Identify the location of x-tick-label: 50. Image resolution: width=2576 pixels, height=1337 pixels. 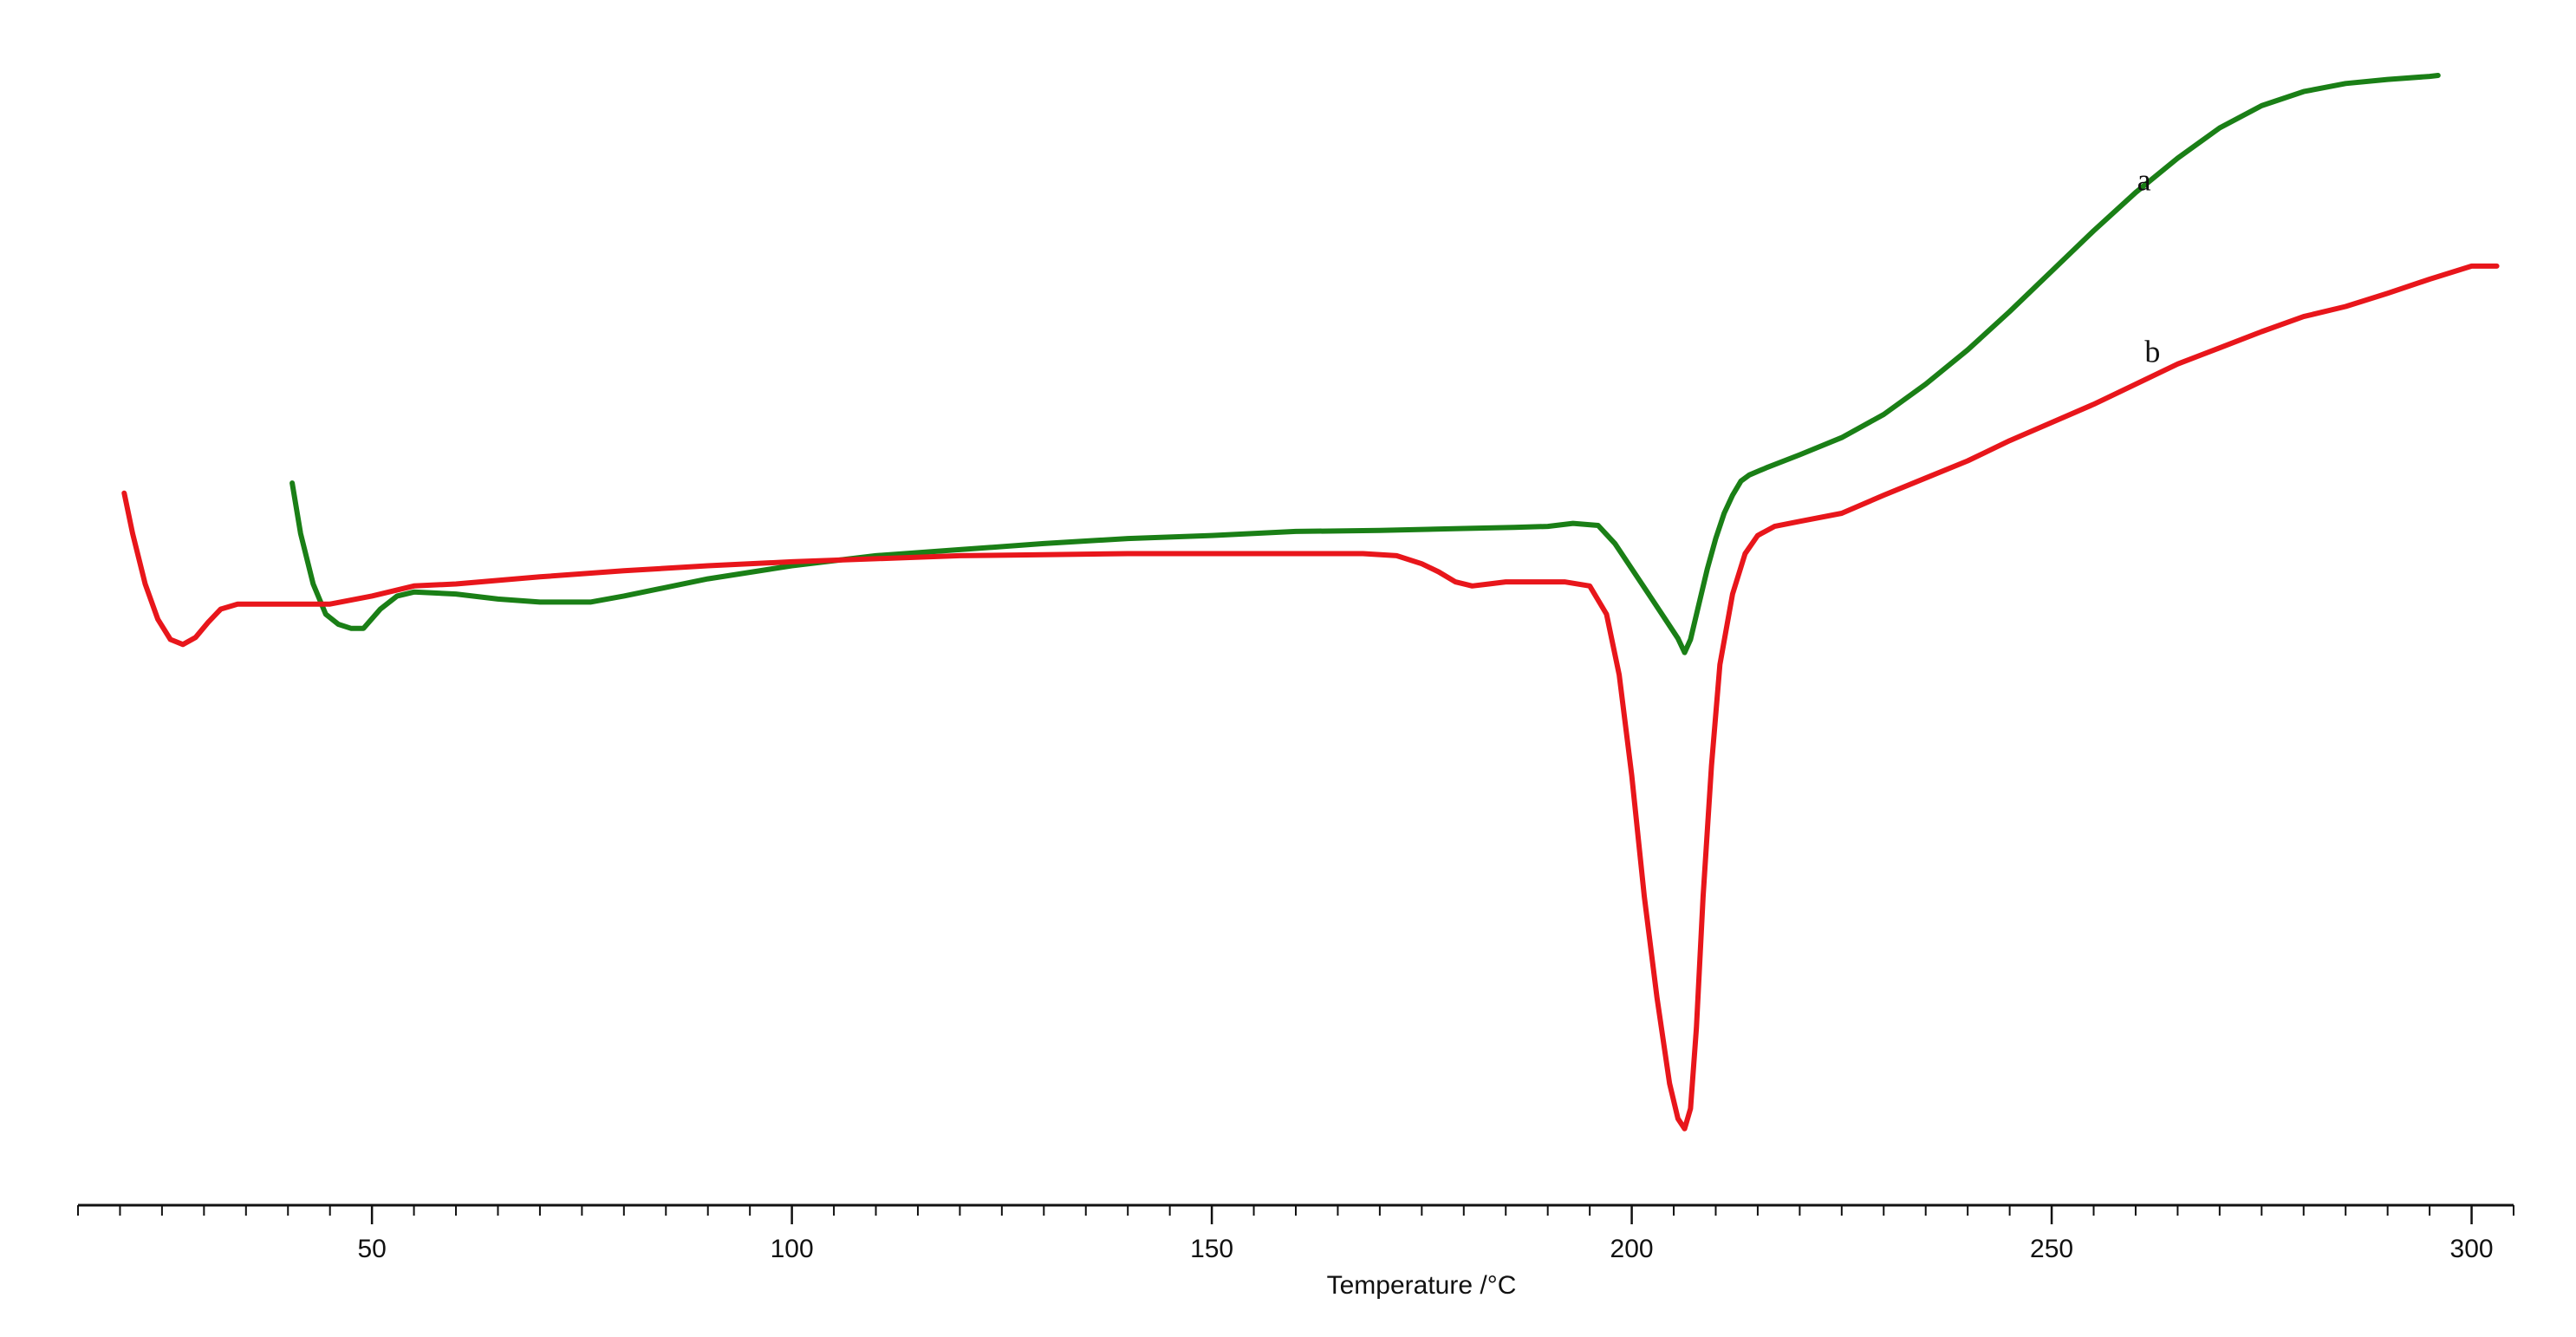
(371, 1249).